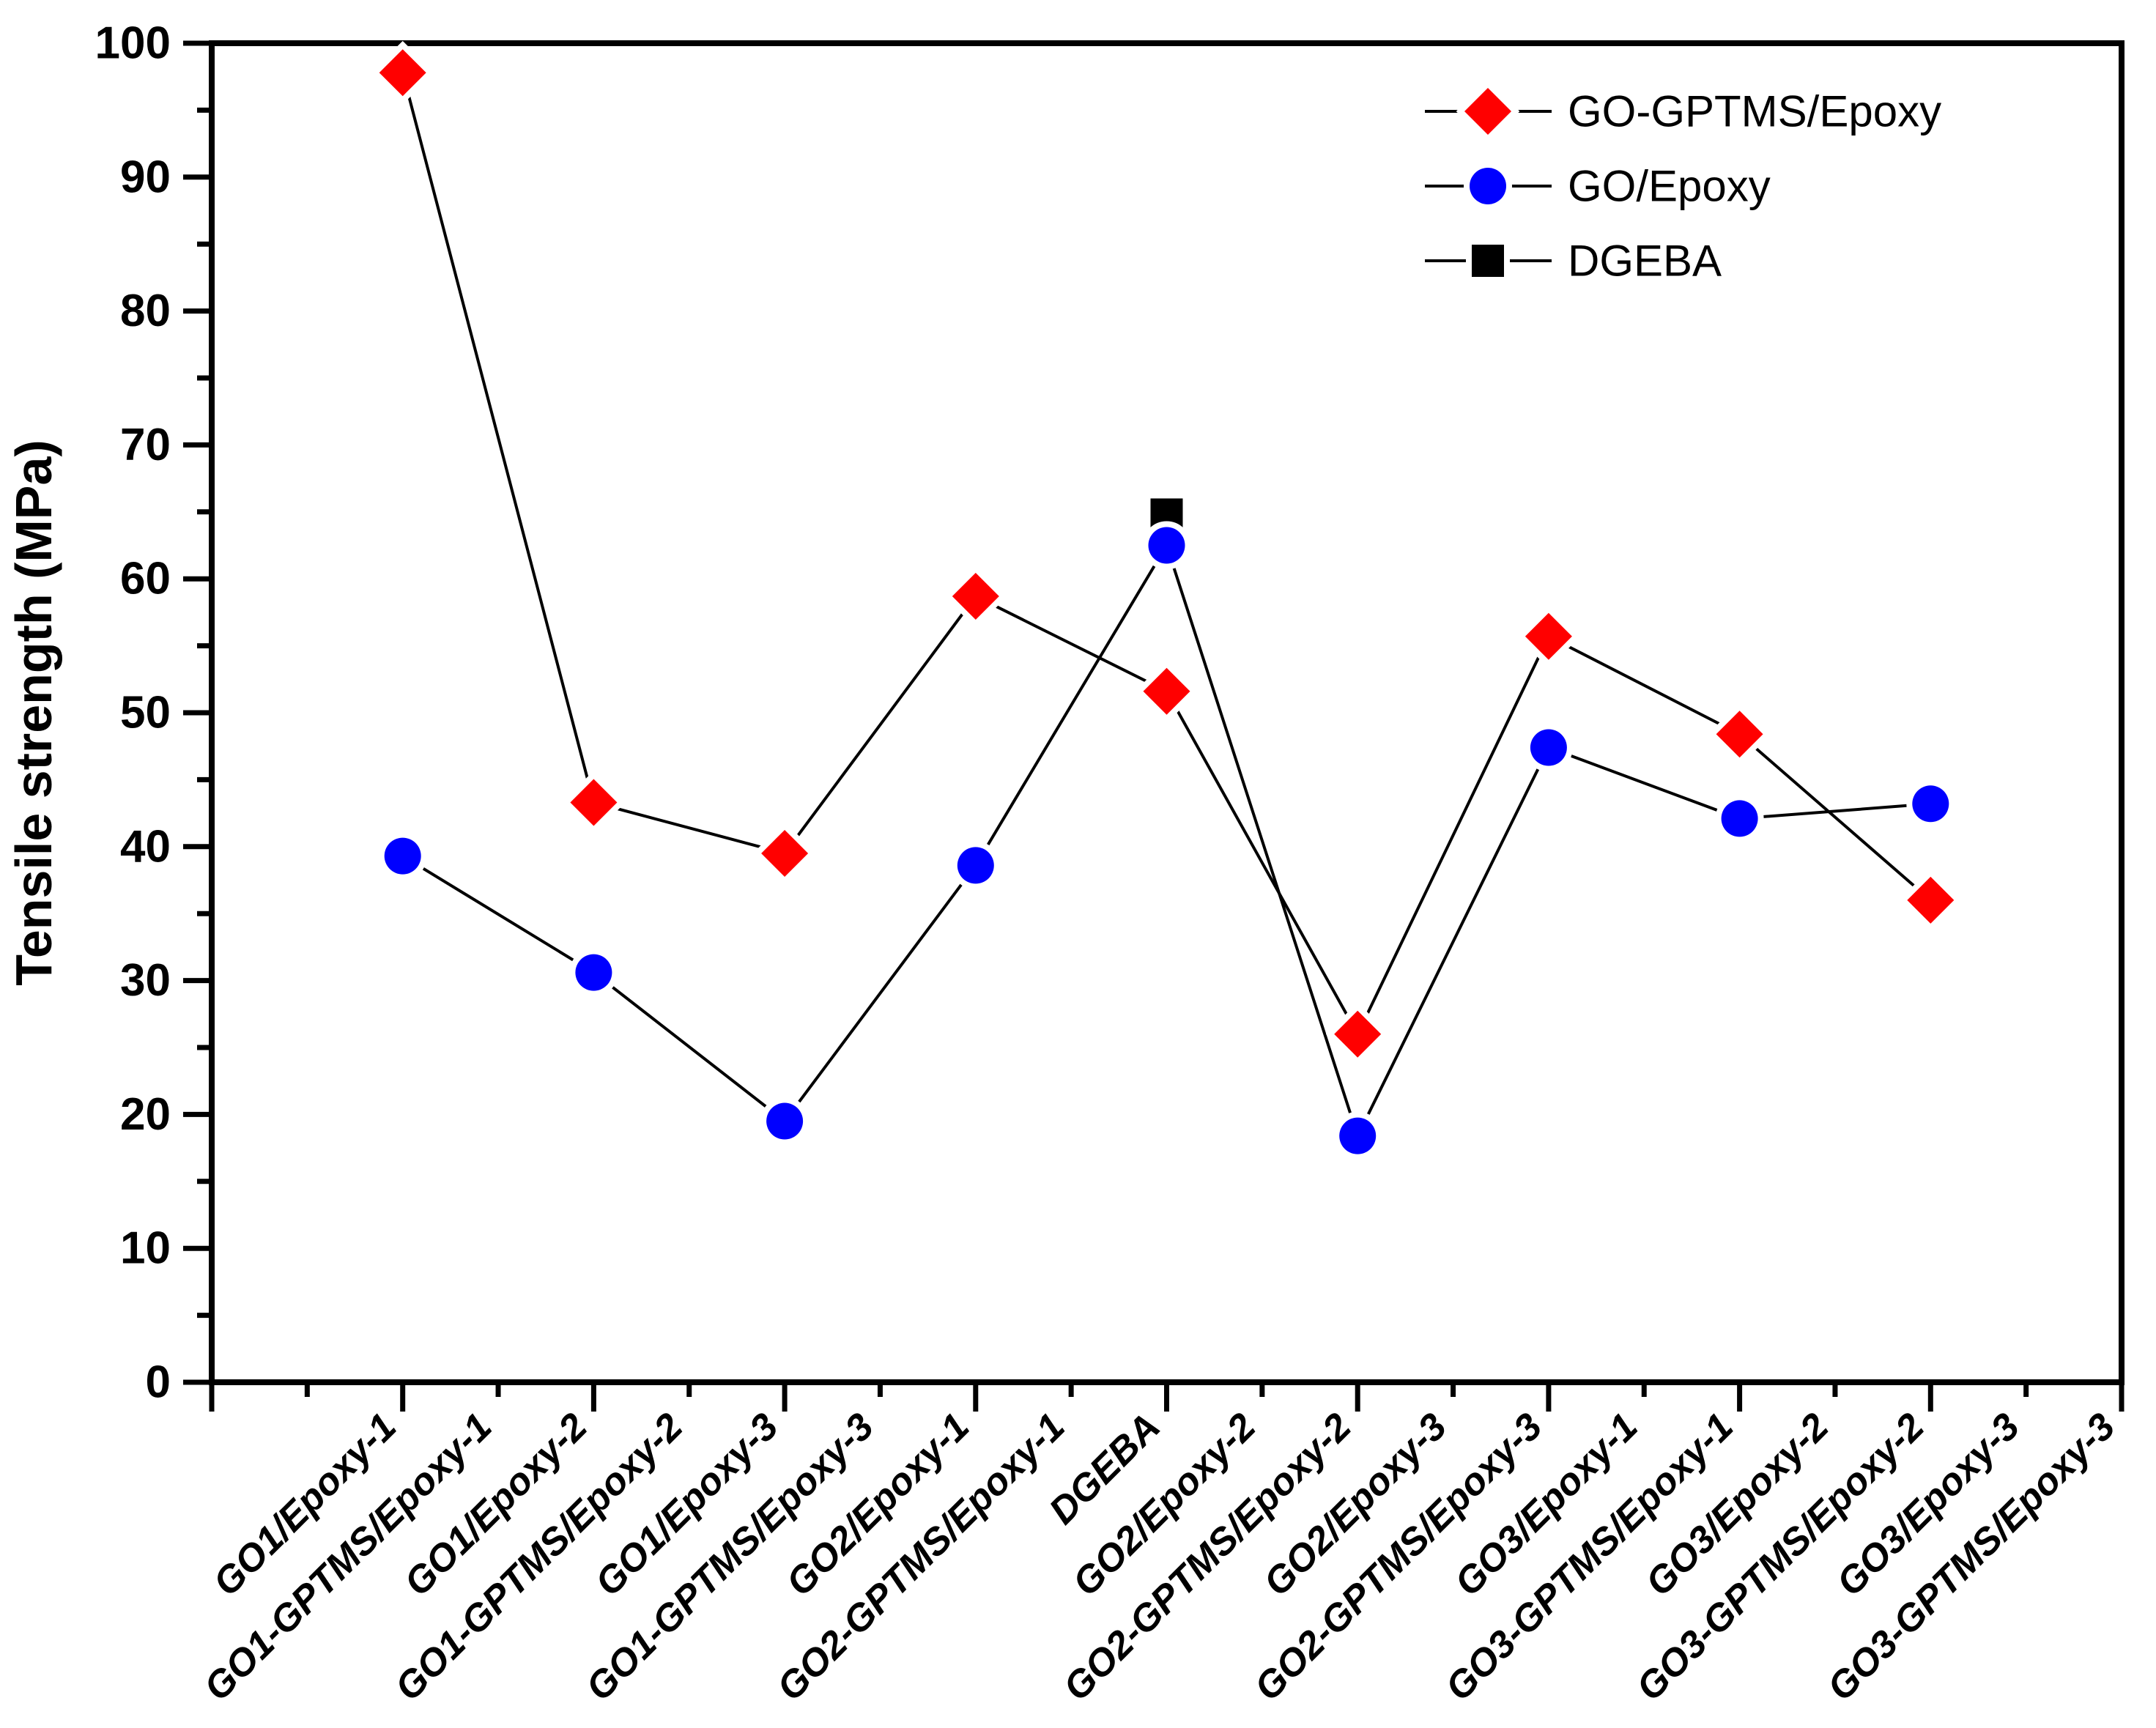 This screenshot has height=1728, width=2156. What do you see at coordinates (145, 1114) in the screenshot?
I see `y-tick-label: 20` at bounding box center [145, 1114].